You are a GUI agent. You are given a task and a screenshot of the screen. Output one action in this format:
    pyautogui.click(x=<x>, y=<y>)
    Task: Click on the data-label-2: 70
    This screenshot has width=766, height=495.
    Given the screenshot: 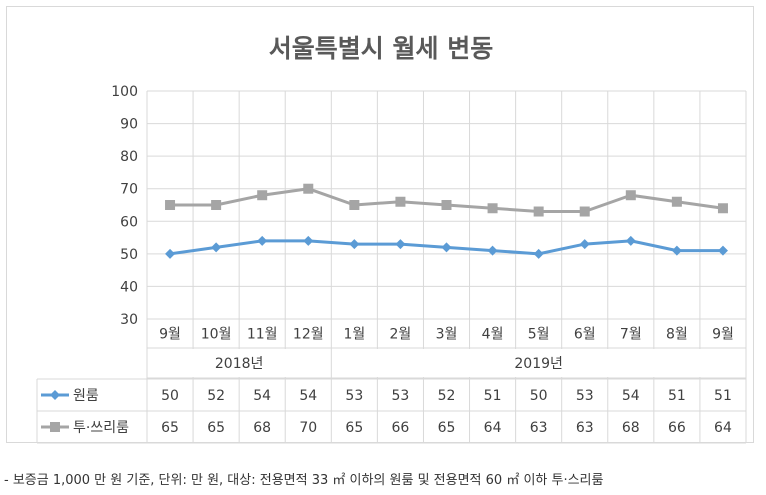 What is the action you would take?
    pyautogui.click(x=308, y=428)
    